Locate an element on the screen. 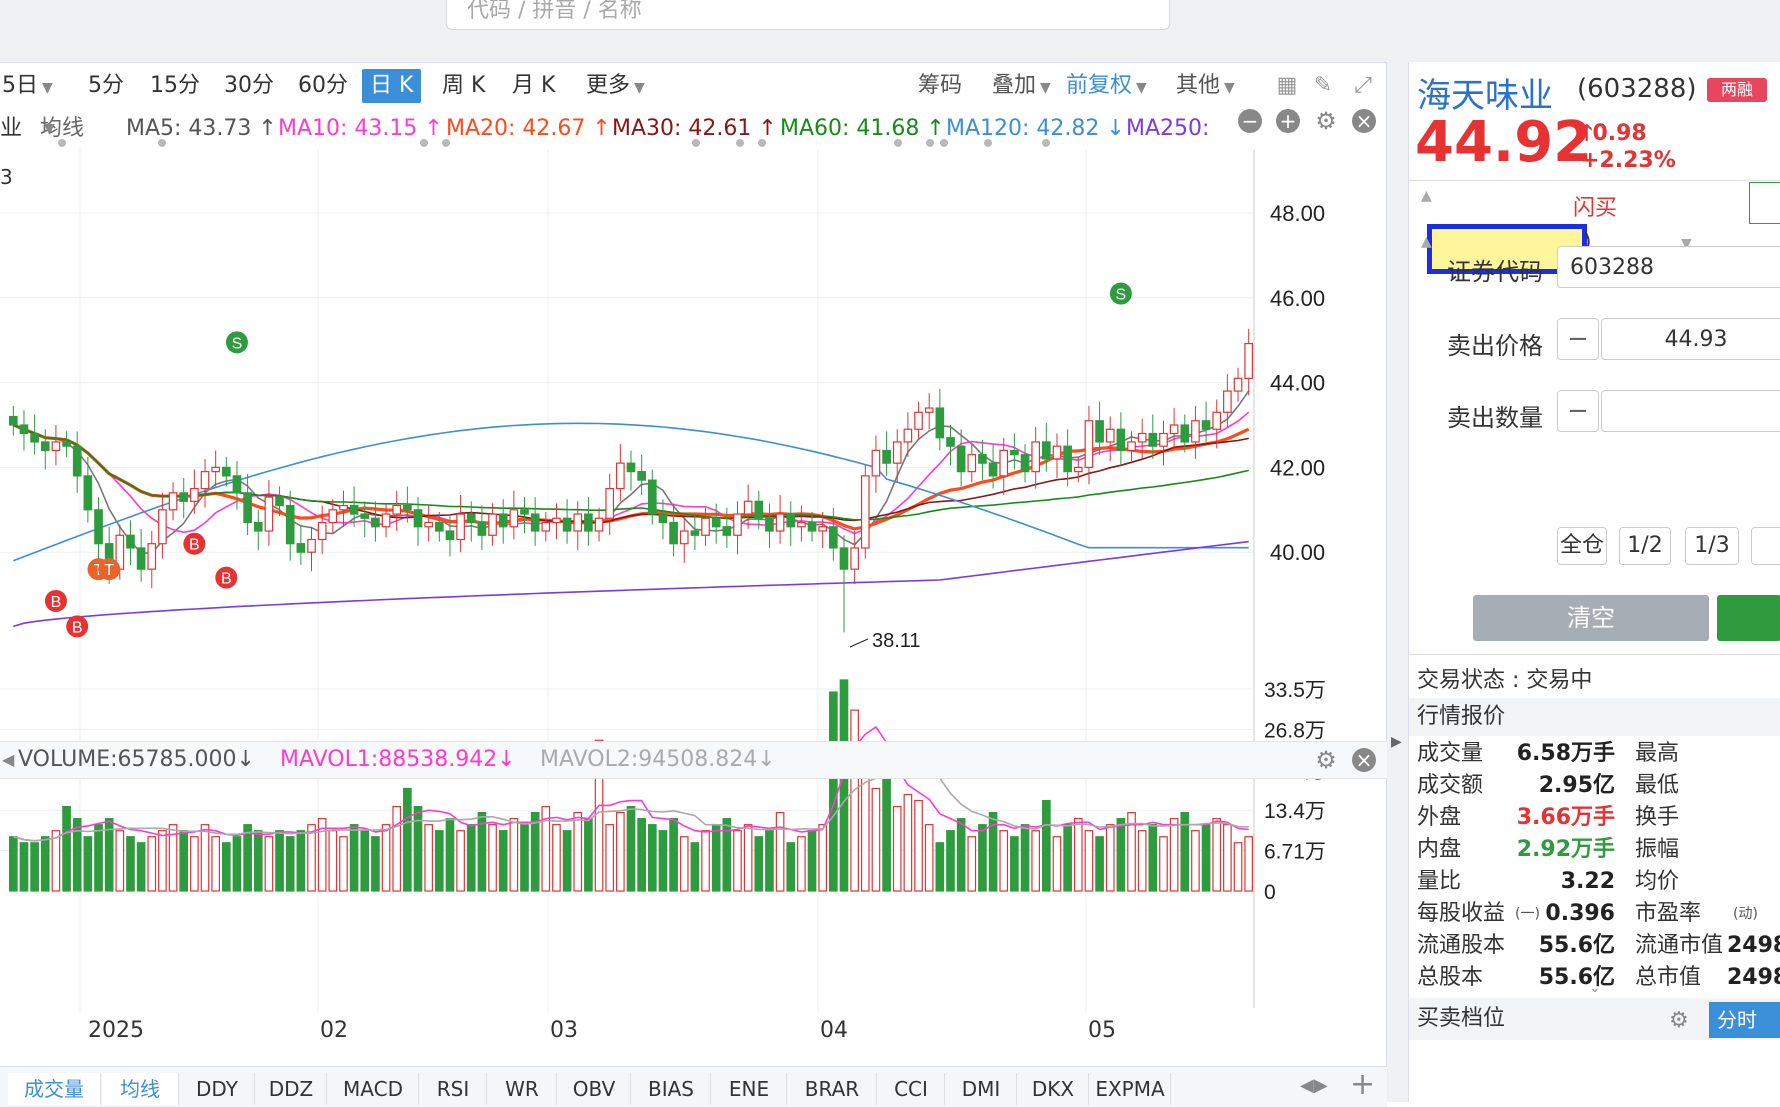 The width and height of the screenshot is (1780, 1107). code-input: 603288 is located at coordinates (1668, 267).